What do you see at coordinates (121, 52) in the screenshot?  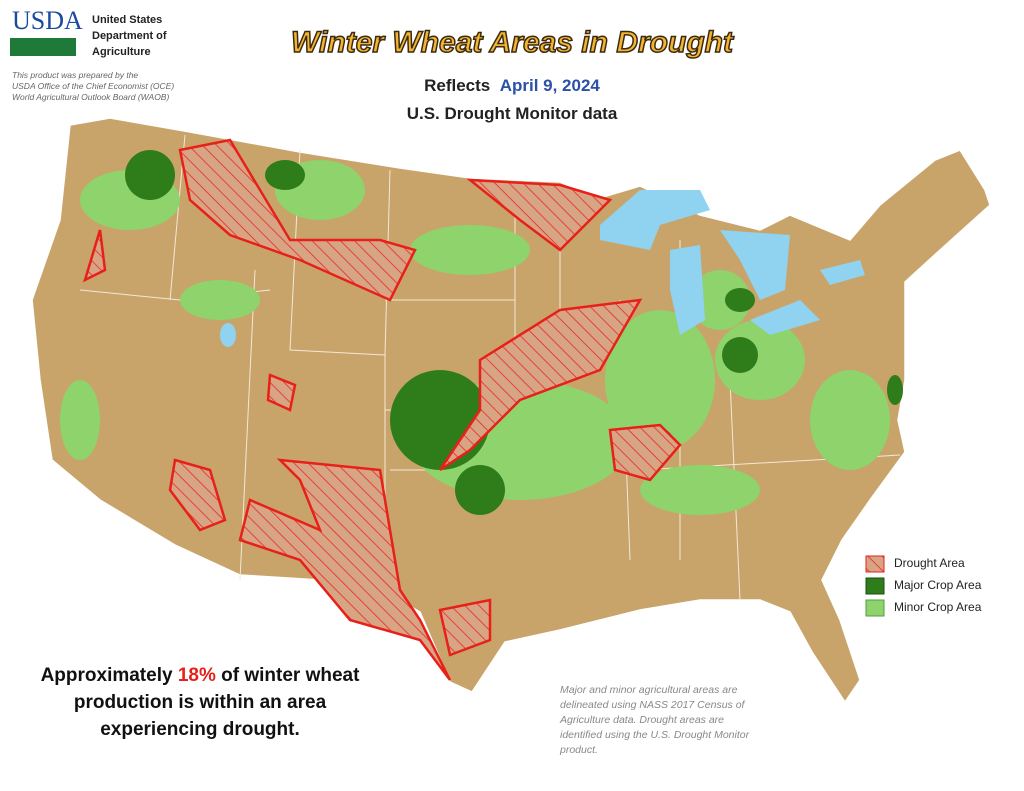 I see `agency-line: Agriculture` at bounding box center [121, 52].